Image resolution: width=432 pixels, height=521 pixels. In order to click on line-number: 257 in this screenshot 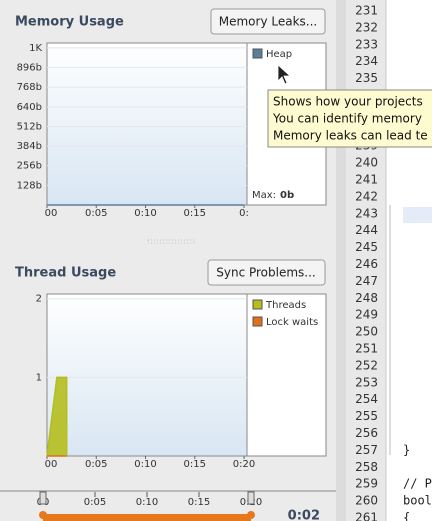, I will do `click(366, 450)`.